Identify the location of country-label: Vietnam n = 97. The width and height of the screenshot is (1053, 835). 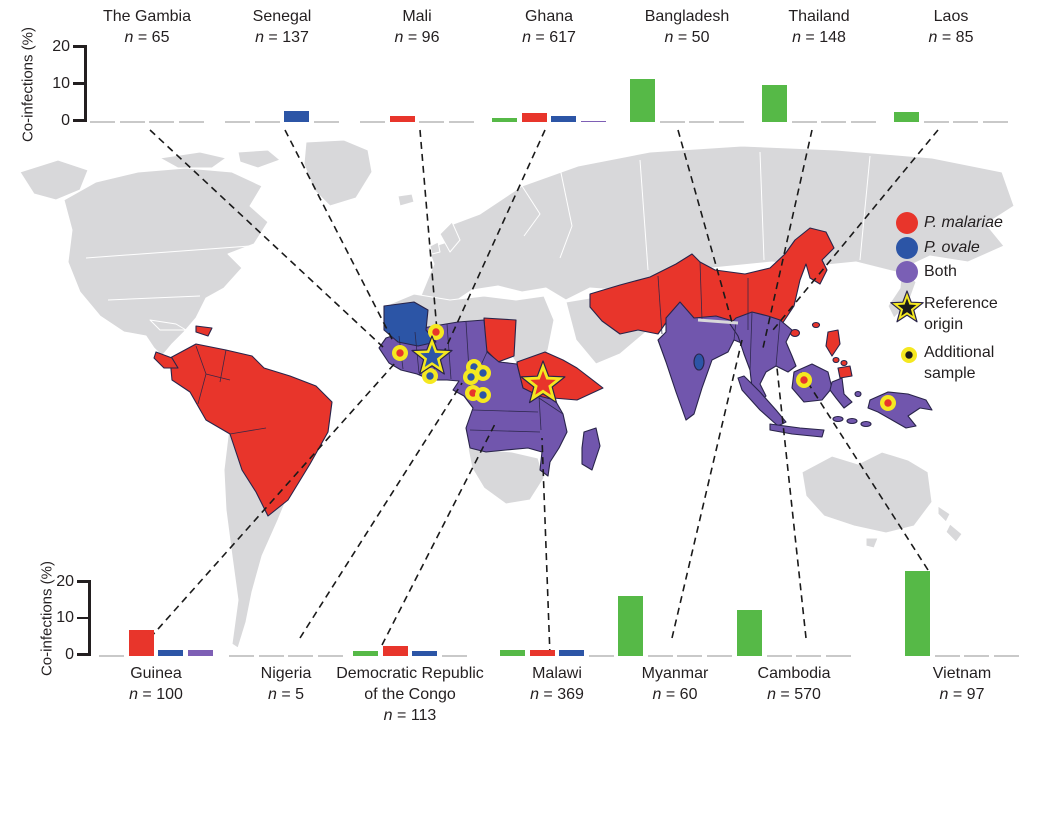
(962, 684).